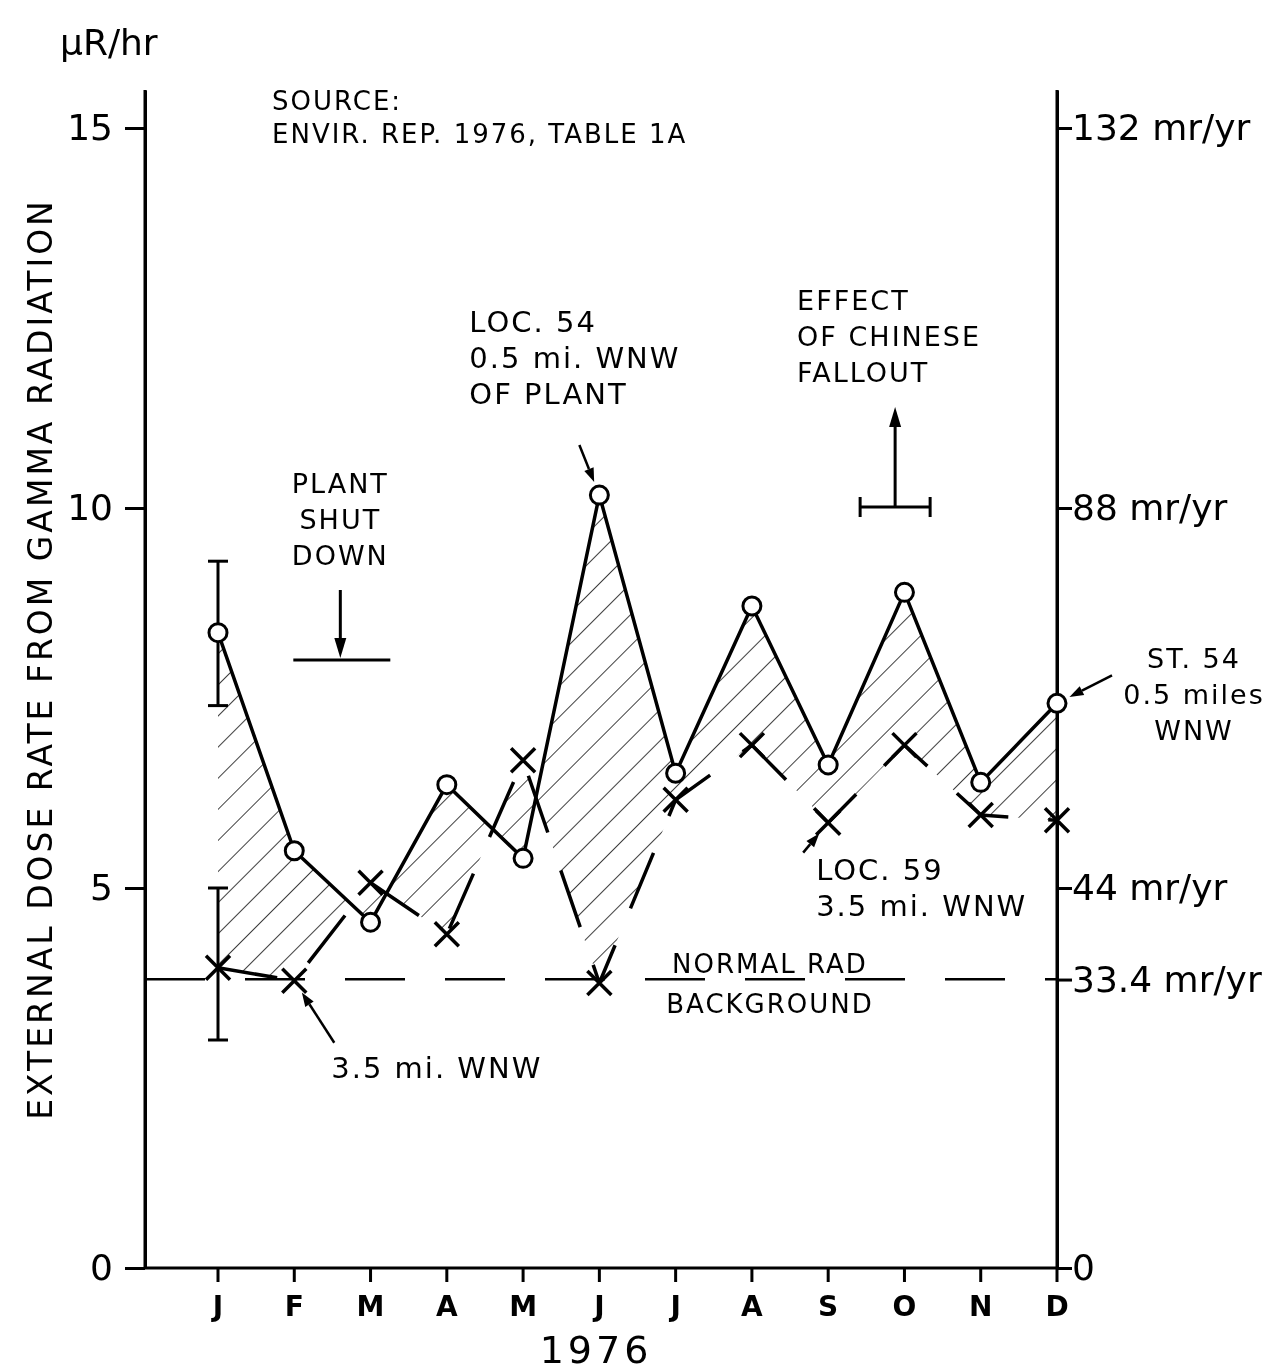  I want to click on x-tick-label: D, so click(1057, 1306).